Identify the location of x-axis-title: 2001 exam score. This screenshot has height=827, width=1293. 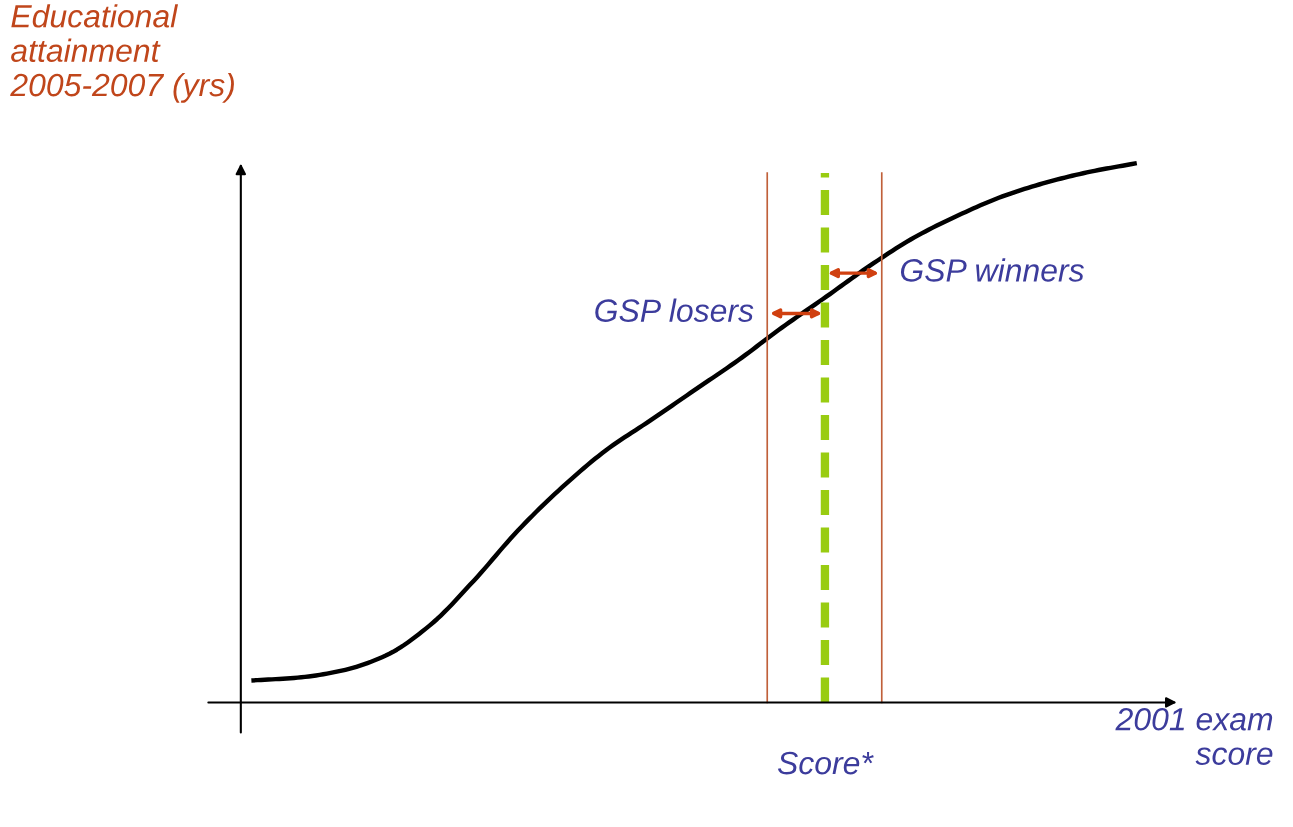
(1194, 736).